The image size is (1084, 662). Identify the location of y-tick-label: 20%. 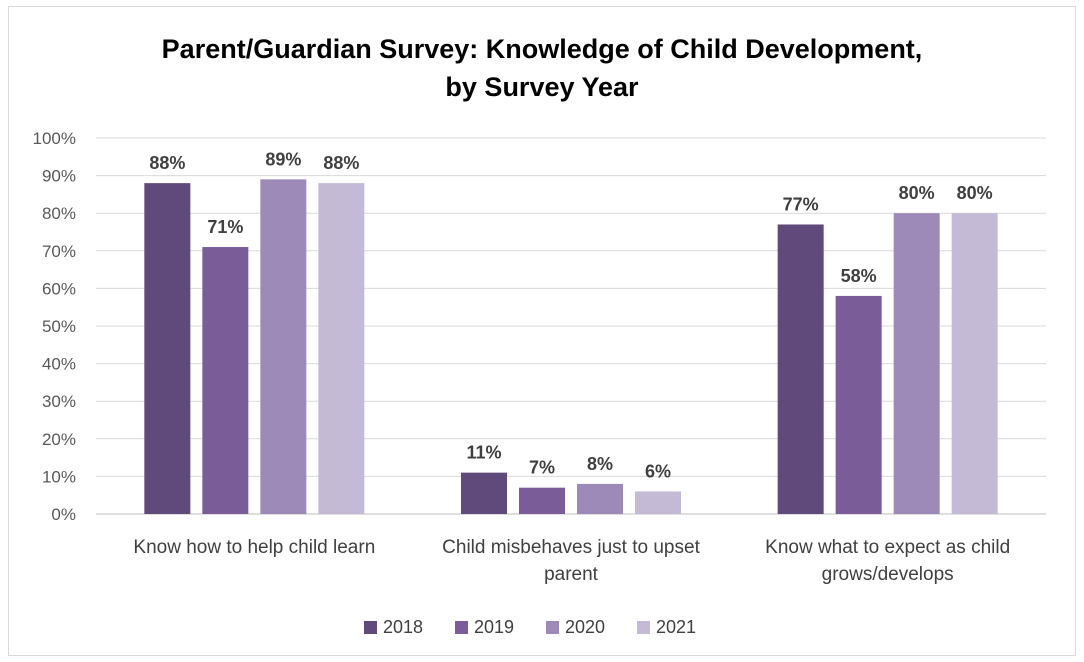
(59, 439).